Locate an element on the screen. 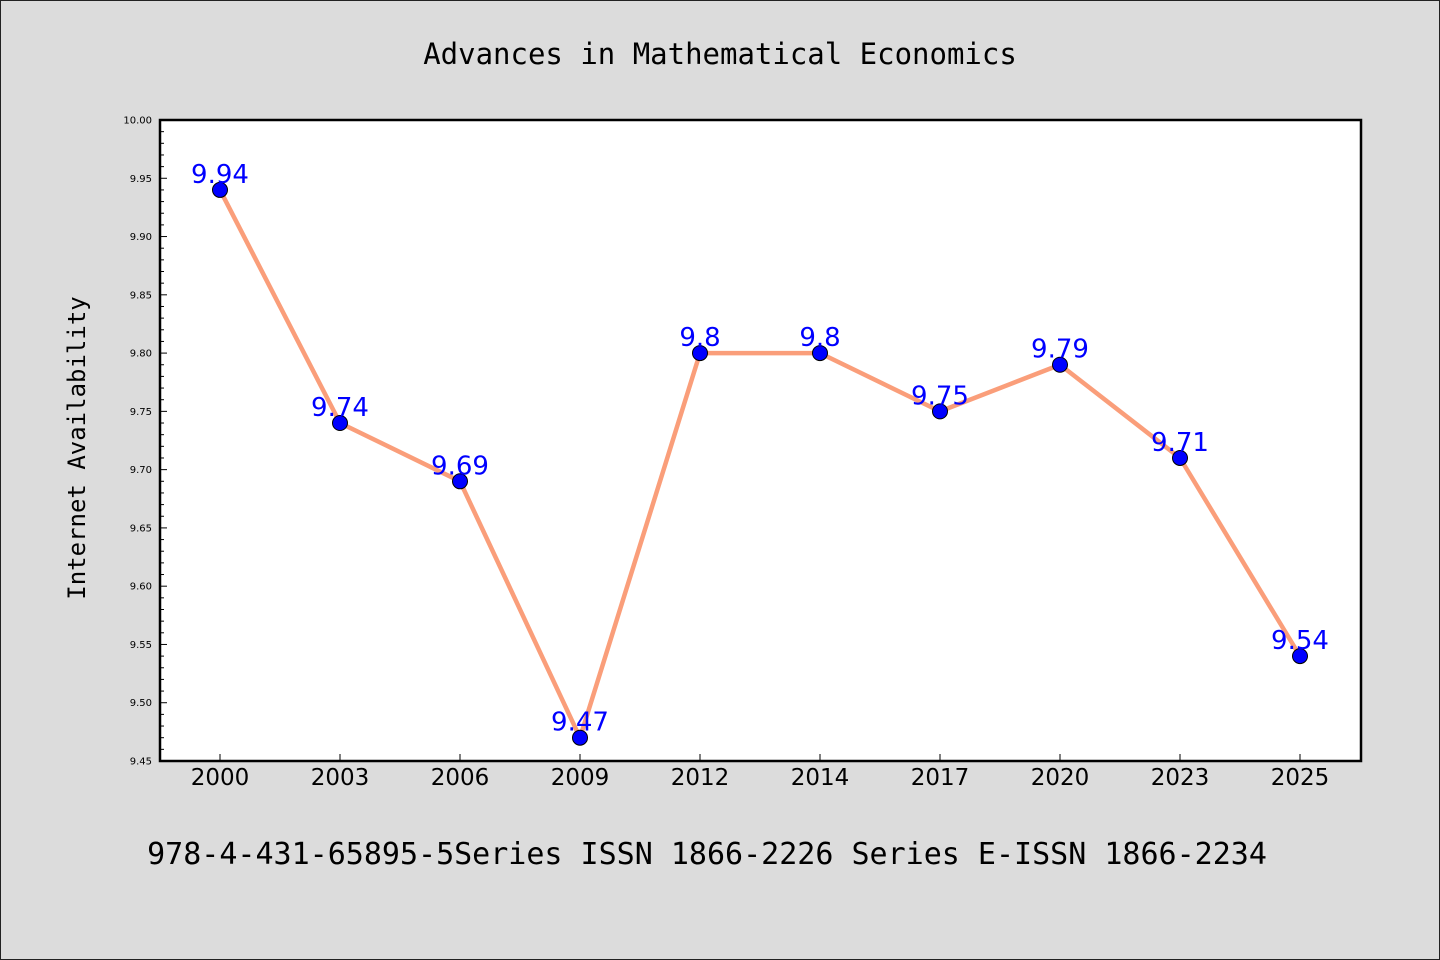  x-tick-label: 2020 is located at coordinates (1060, 778).